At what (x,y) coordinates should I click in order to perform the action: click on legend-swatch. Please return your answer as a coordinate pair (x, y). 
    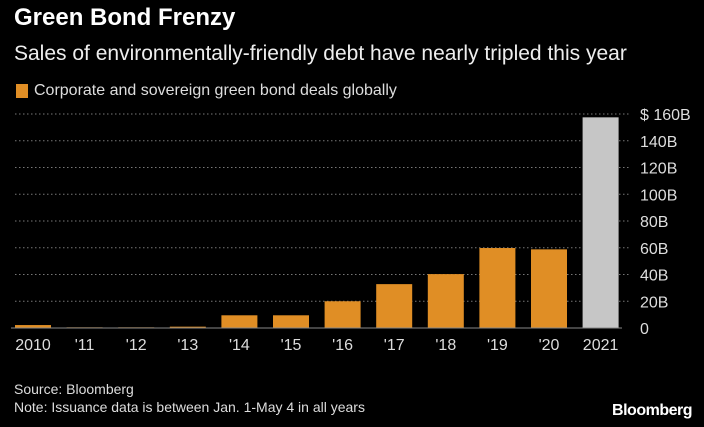
    Looking at the image, I should click on (22, 91).